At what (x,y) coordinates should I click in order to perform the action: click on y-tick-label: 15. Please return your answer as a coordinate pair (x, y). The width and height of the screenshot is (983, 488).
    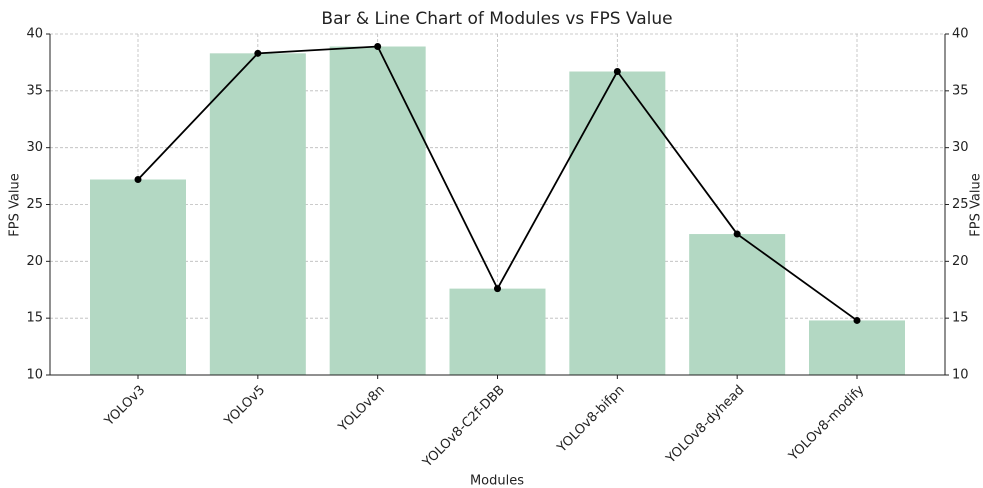
    Looking at the image, I should click on (34, 318).